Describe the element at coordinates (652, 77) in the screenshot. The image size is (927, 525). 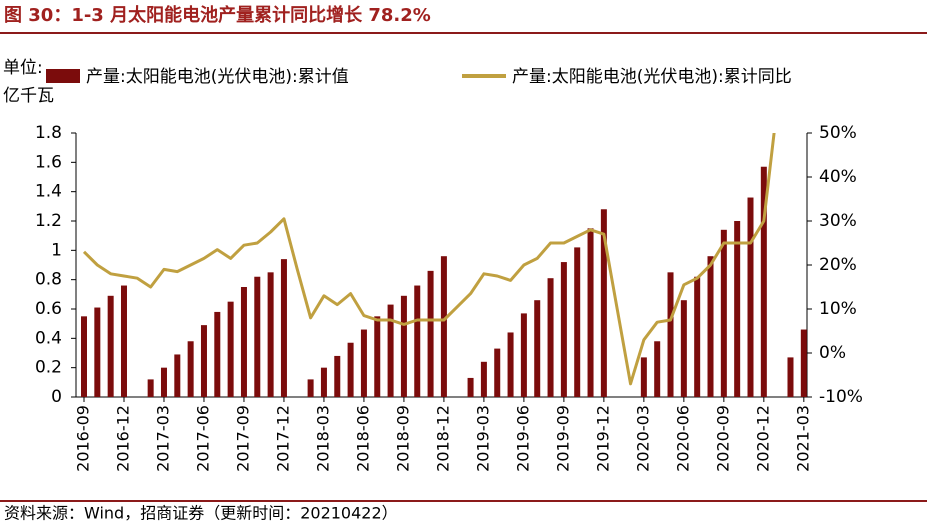
I see `legend-label: 产量:太阳能电池(光伏电池):累计同比` at that location.